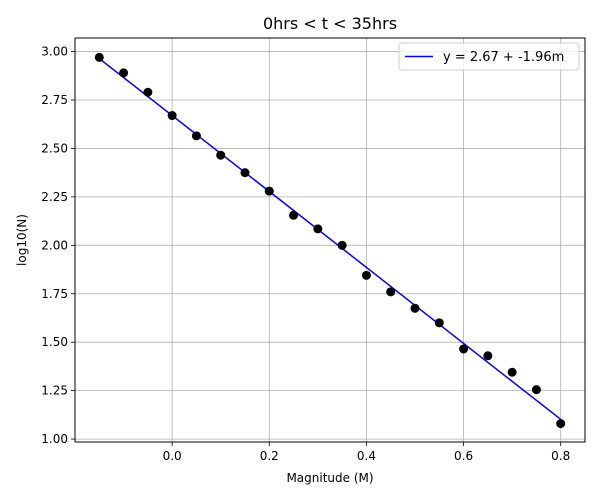  I want to click on legend: y = 2.67 + -1.96m, so click(489, 56).